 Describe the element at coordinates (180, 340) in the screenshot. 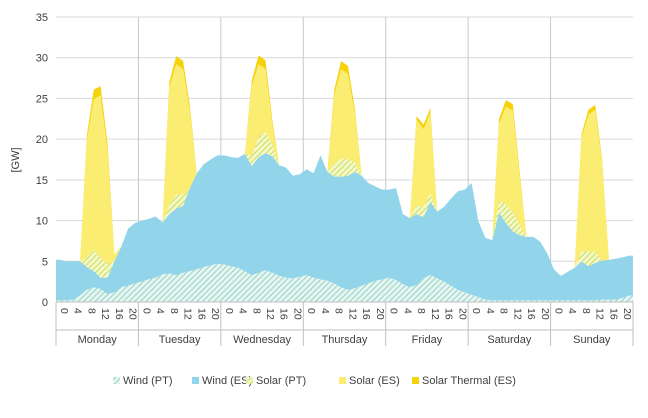

I see `x-day-label: Tuesday` at that location.